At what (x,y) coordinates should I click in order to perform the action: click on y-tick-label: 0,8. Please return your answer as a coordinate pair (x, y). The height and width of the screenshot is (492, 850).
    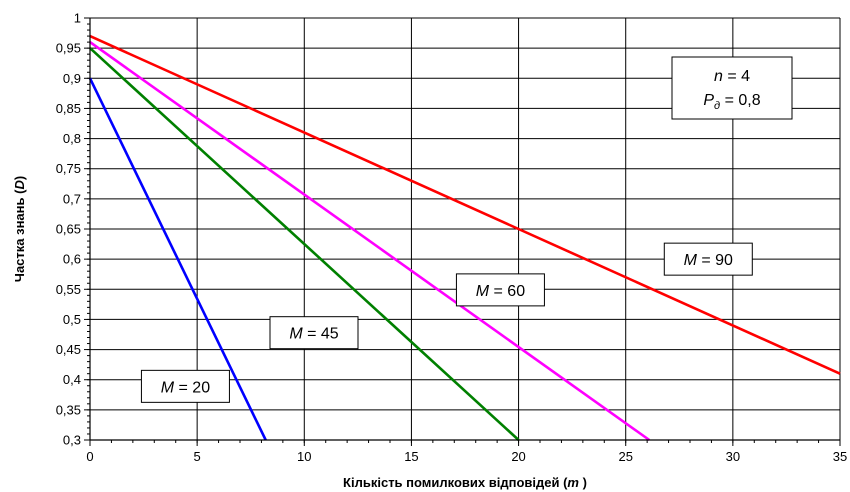
    Looking at the image, I should click on (72, 138).